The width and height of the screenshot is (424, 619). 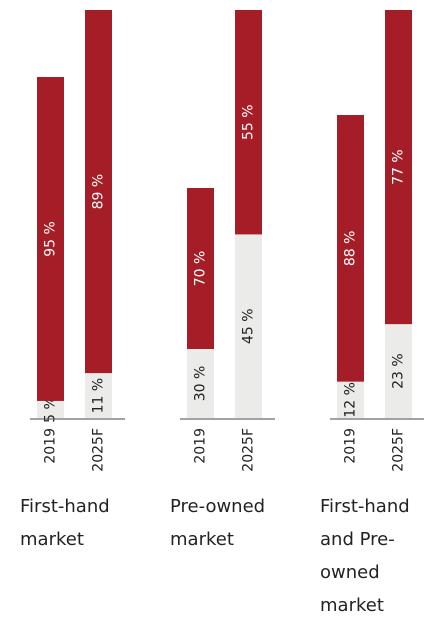 I want to click on group-title: First-hand and Pre-owned market, so click(x=365, y=556).